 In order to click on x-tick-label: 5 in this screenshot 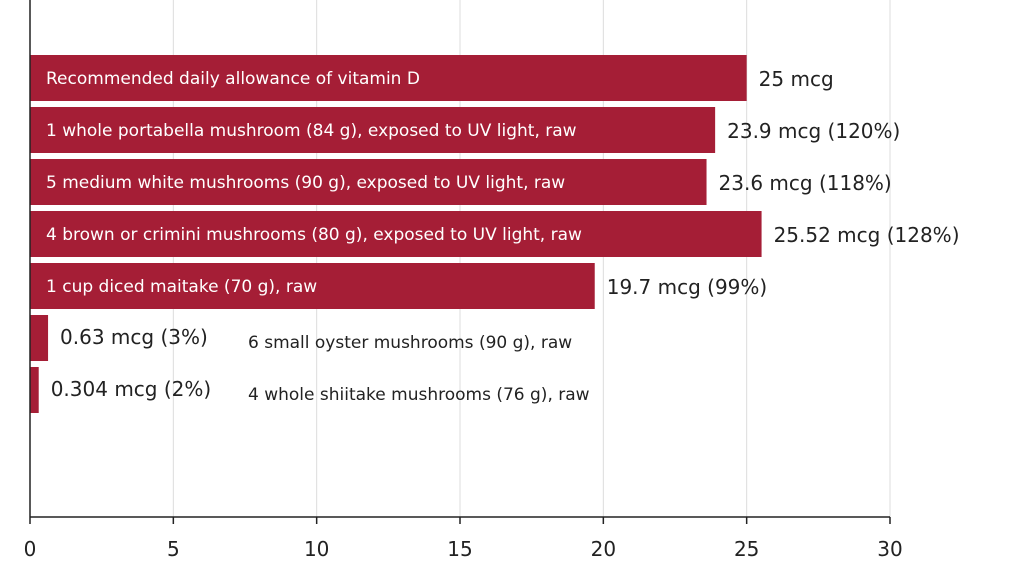, I will do `click(173, 549)`.